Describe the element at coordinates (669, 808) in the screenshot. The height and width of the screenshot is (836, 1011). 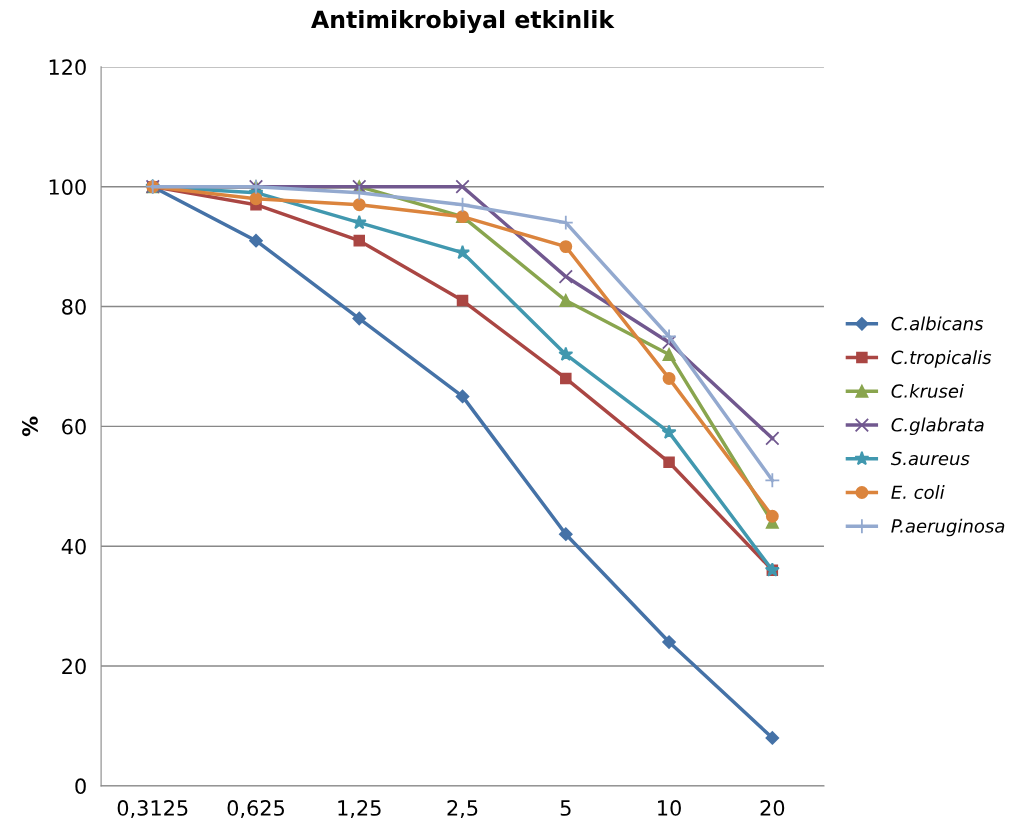
I see `x-tick-label: 10` at that location.